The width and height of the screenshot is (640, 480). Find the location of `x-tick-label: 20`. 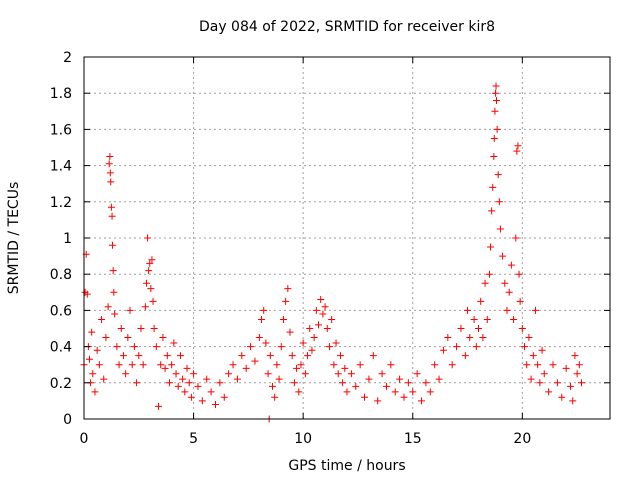

x-tick-label: 20 is located at coordinates (522, 439).